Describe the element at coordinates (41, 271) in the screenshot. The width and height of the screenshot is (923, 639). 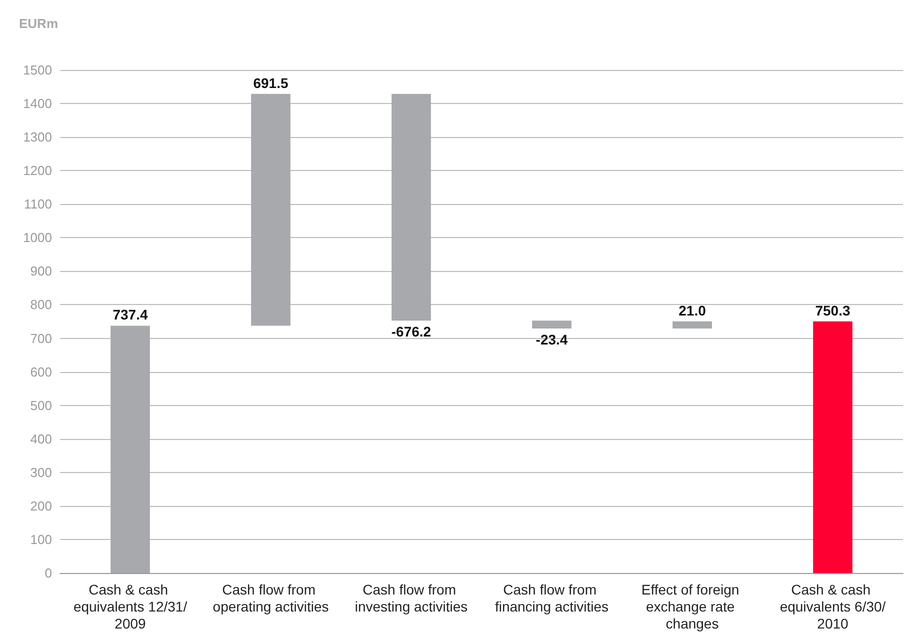
I see `y-tick-label: 900` at that location.